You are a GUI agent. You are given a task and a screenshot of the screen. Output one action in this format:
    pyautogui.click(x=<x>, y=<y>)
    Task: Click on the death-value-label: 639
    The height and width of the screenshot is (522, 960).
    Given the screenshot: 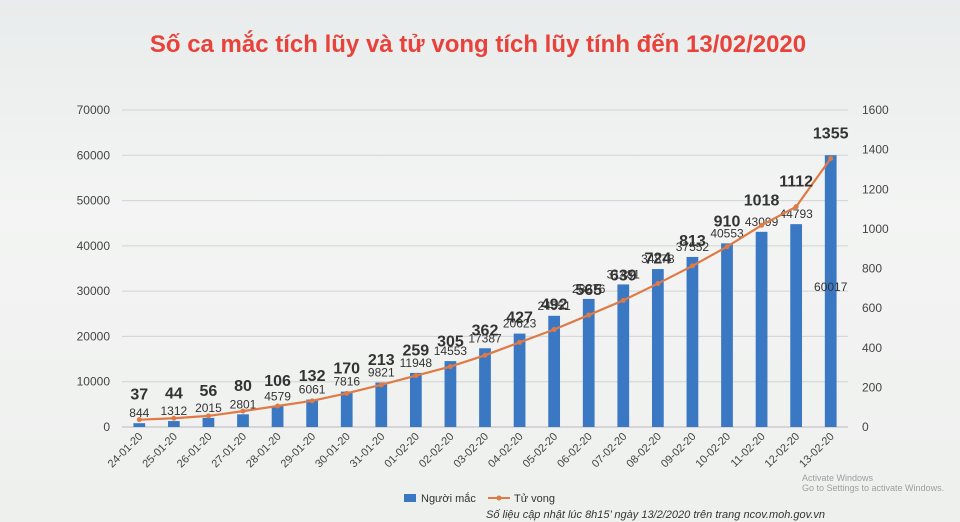 What is the action you would take?
    pyautogui.click(x=623, y=275)
    